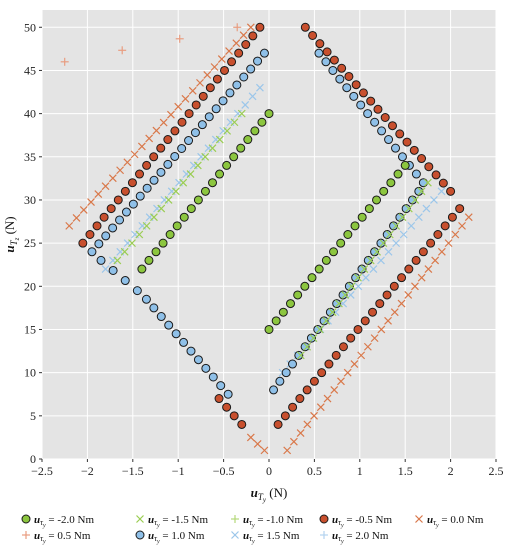  I want to click on y-axis-label: uTz (N), so click(11, 234).